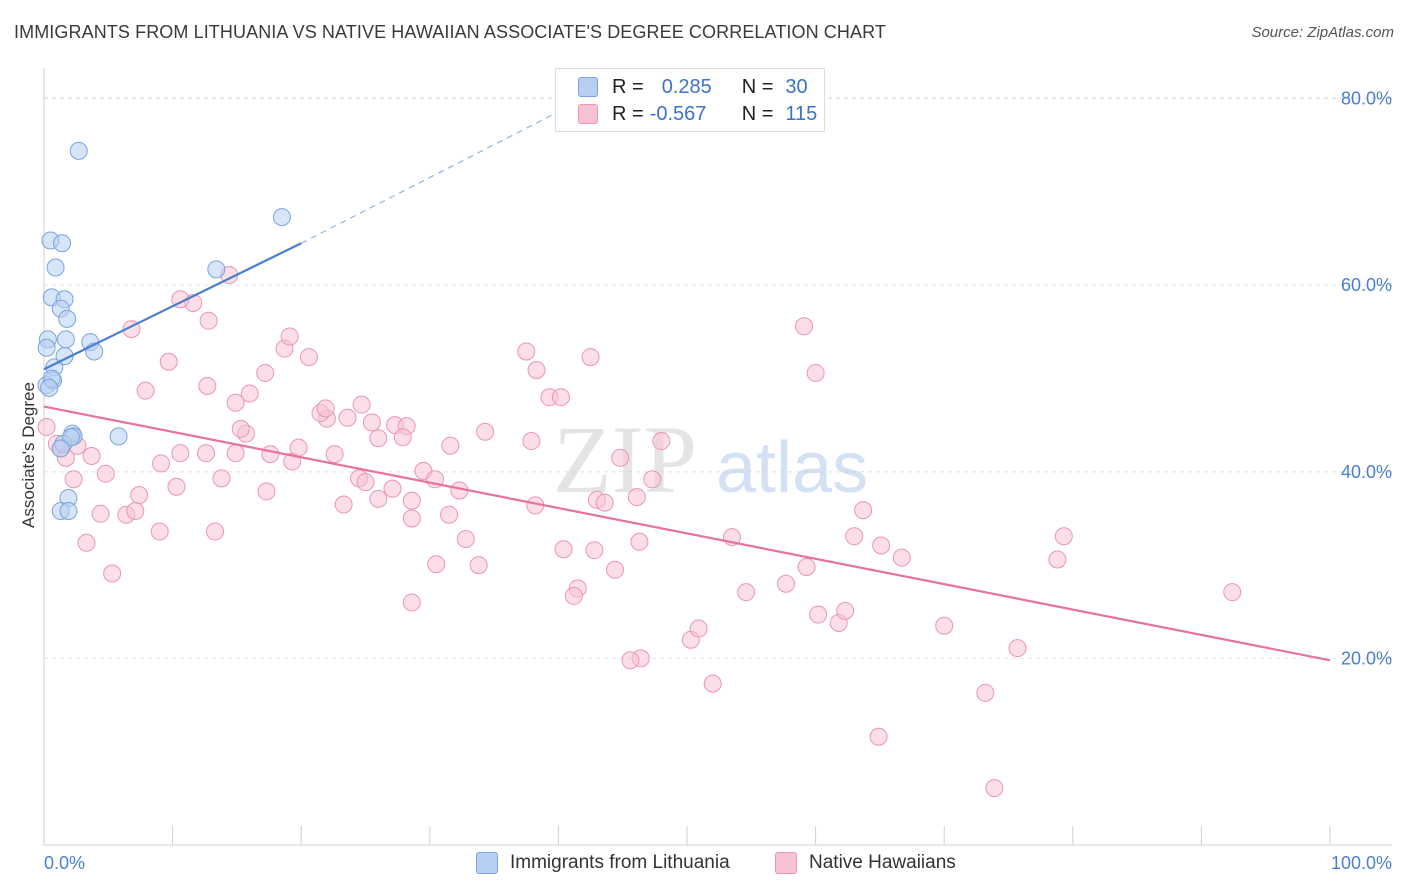 The image size is (1406, 892). Describe the element at coordinates (172, 306) in the screenshot. I see `lithuania-trend-line` at that location.